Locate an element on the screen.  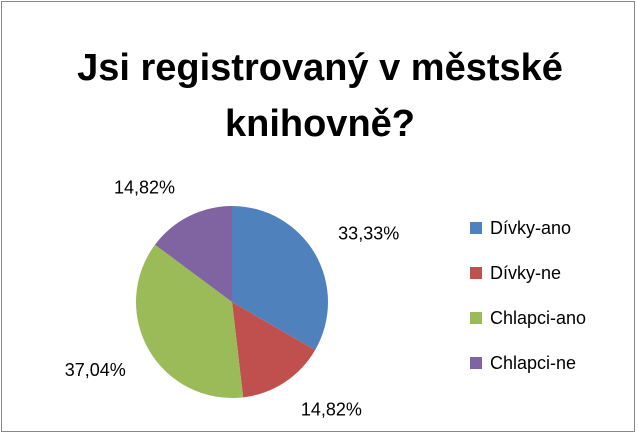
legend-label: Dívky-ano is located at coordinates (530, 228).